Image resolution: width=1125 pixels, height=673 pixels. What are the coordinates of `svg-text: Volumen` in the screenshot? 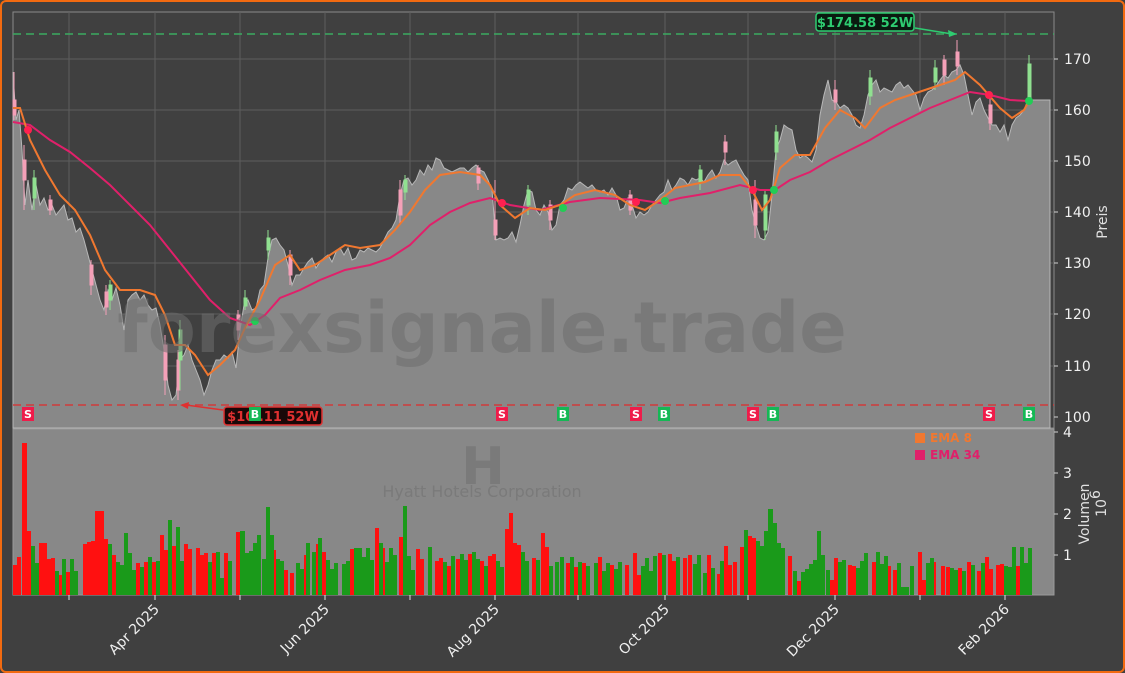 It's located at (1085, 514).